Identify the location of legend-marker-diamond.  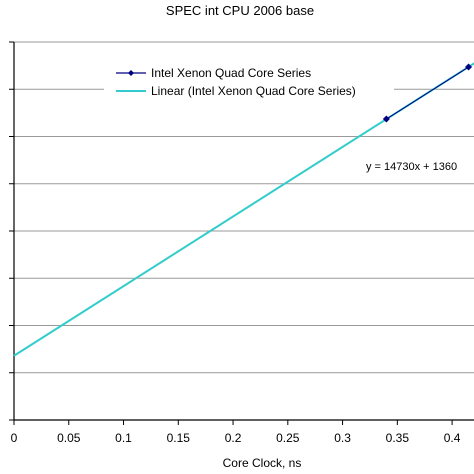
(131, 73).